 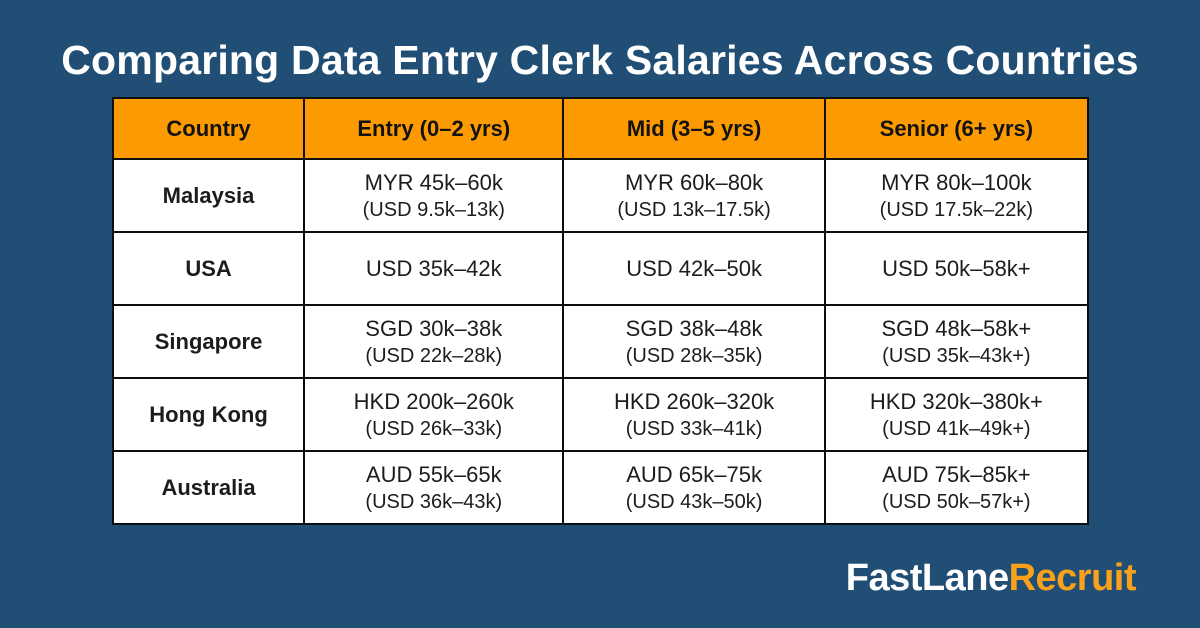 I want to click on country-label: Singapore, so click(x=208, y=341).